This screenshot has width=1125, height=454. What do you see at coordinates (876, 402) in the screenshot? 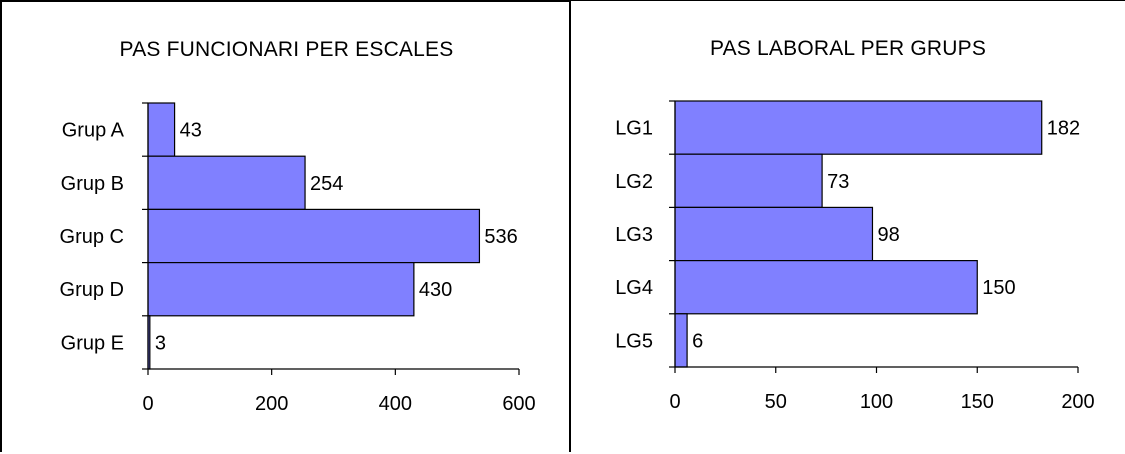
I see `x-tick-label: 100` at bounding box center [876, 402].